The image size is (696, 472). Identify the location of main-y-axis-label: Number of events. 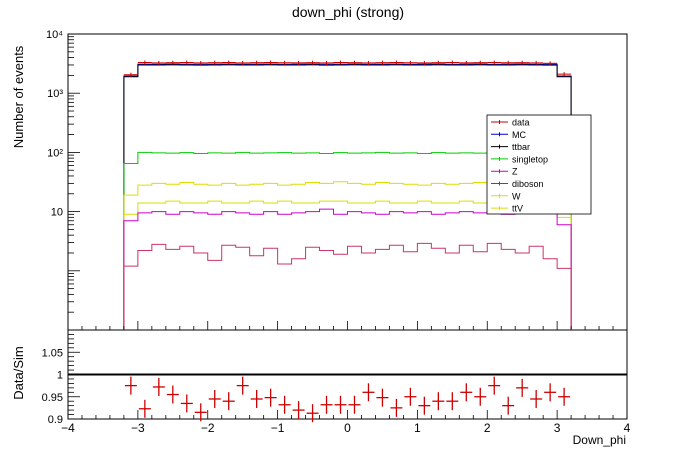
(18, 96).